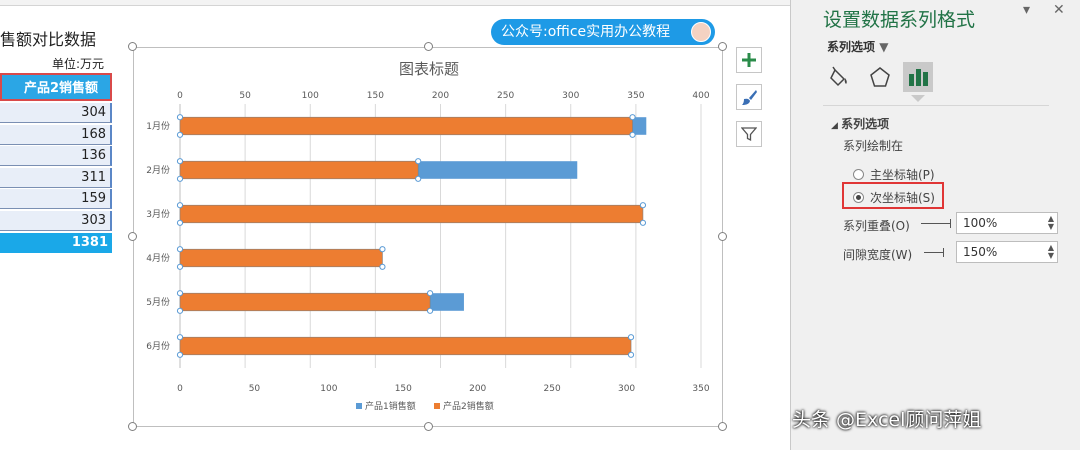 The height and width of the screenshot is (450, 1080). I want to click on table-row: 303, so click(56, 221).